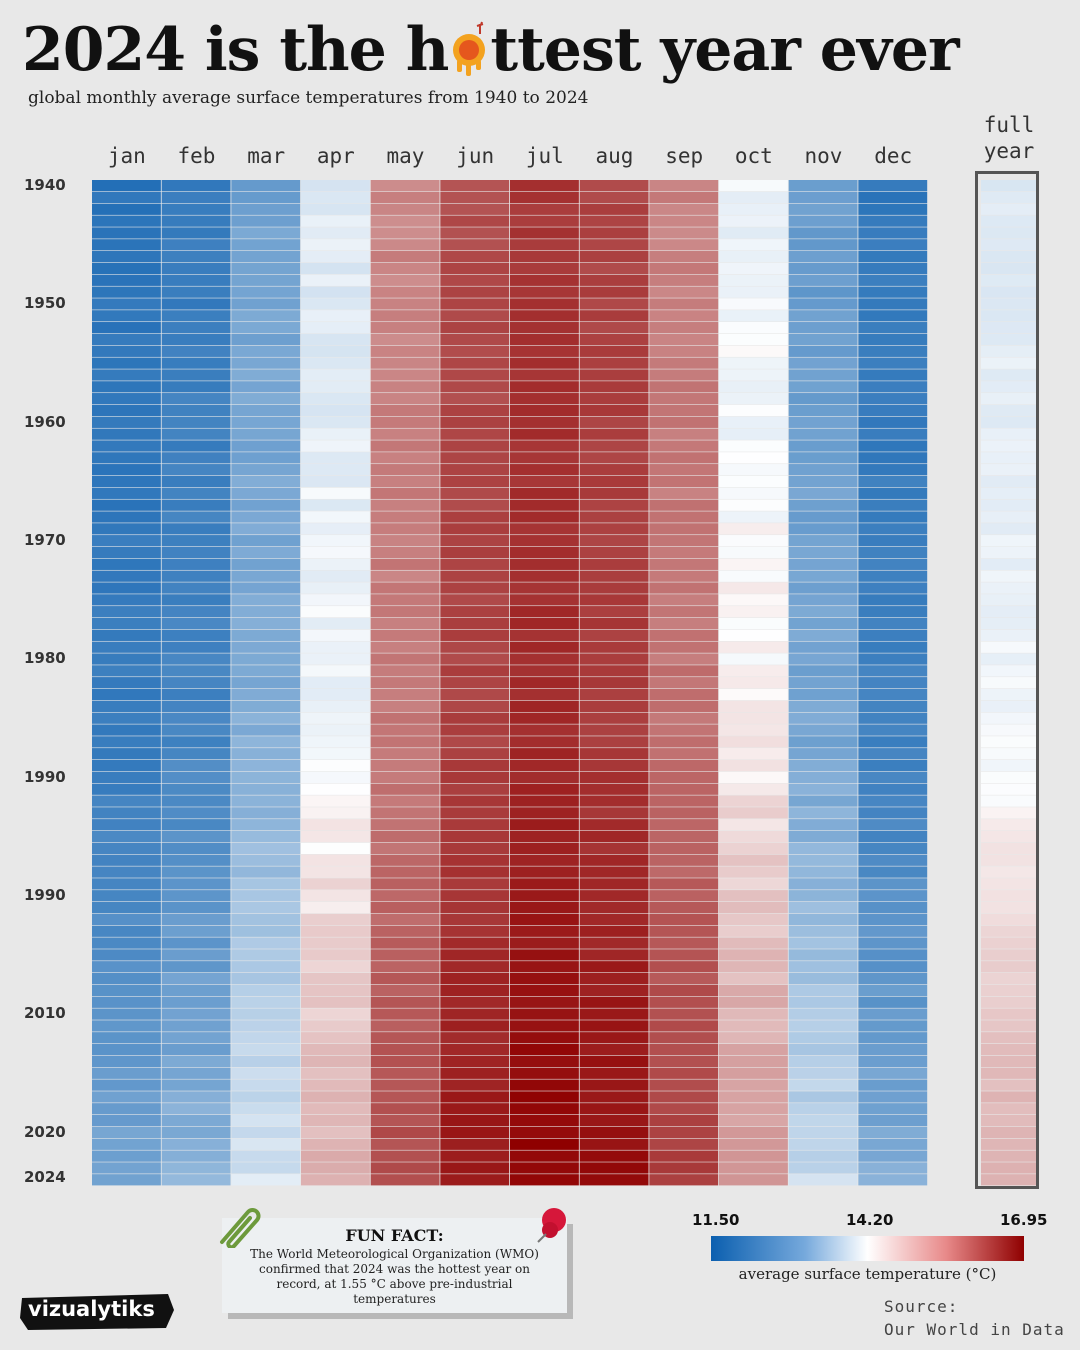  I want to click on full-year-frame, so click(1007, 680).